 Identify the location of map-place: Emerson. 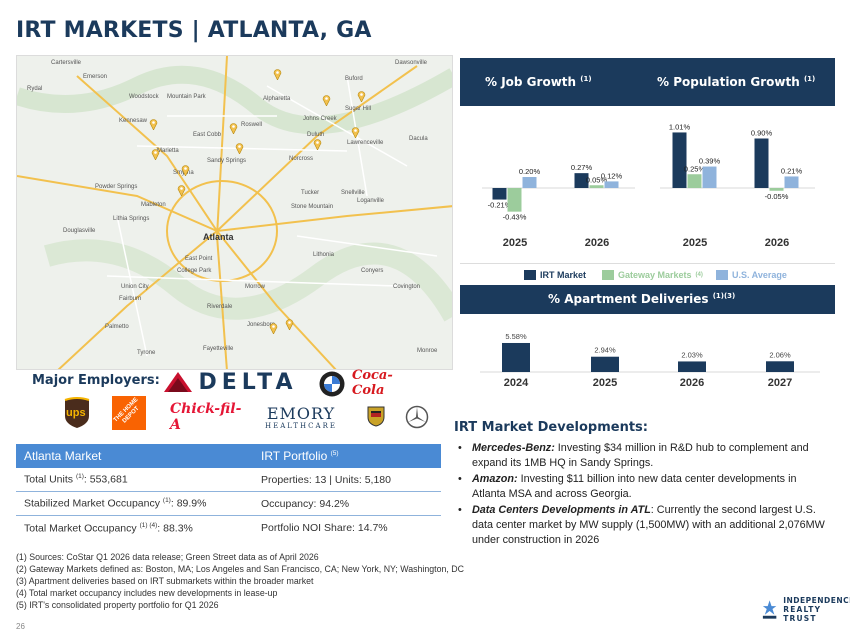
(95, 77).